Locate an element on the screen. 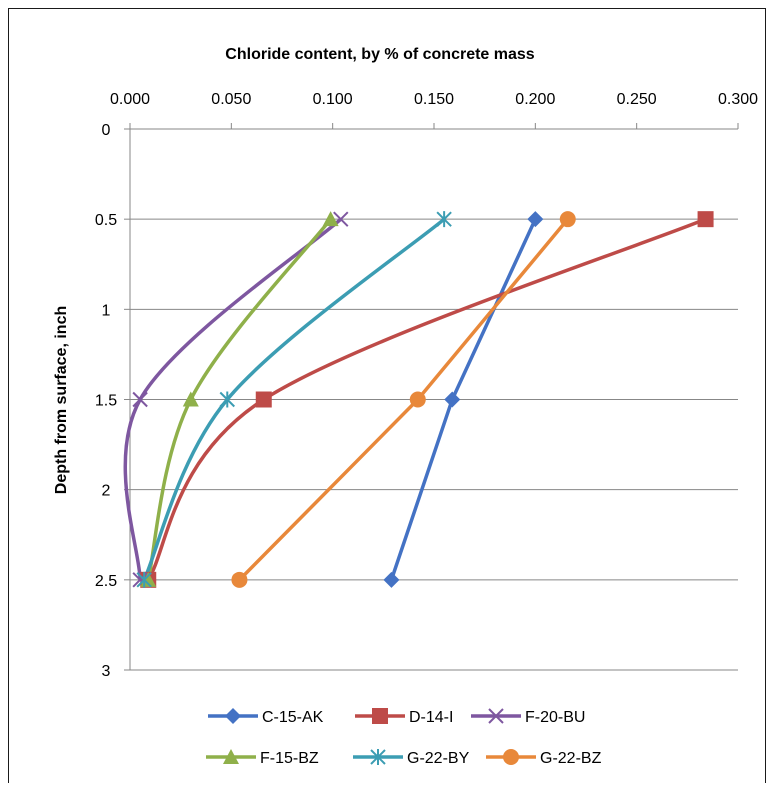  point-c-15-ak-0-shape is located at coordinates (535, 219).